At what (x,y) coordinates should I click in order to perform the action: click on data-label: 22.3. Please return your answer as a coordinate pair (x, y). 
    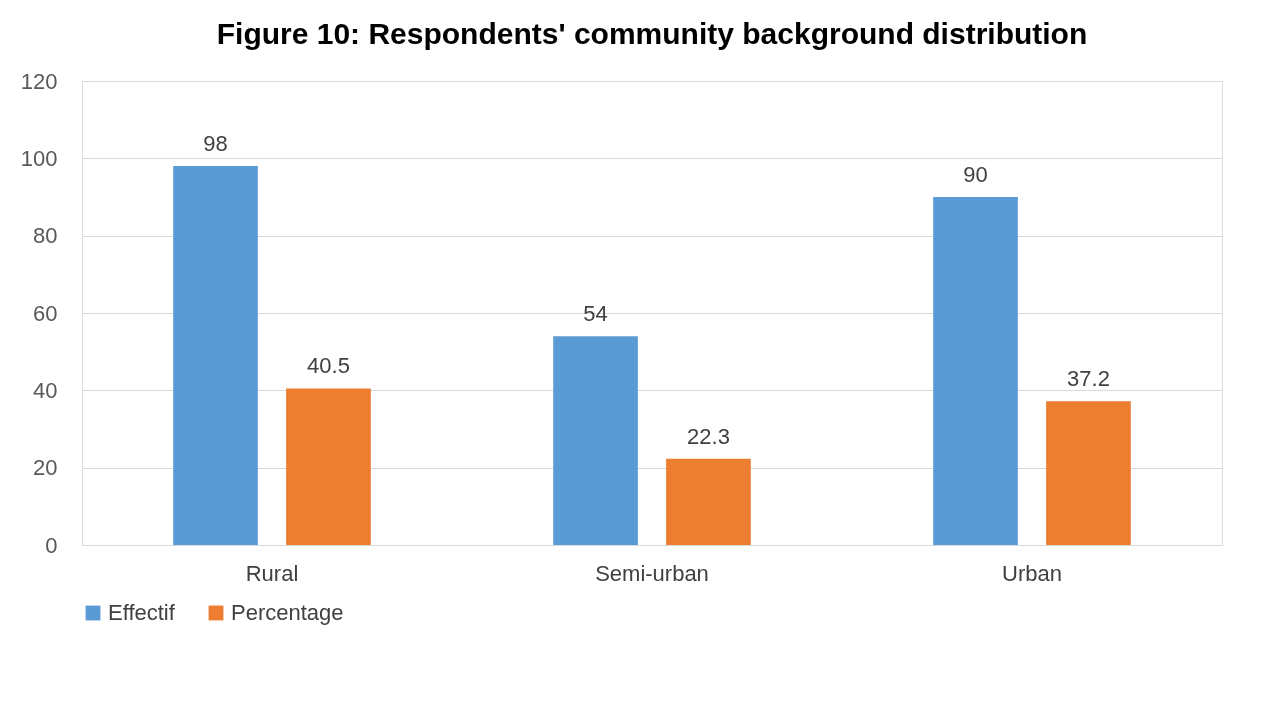
    Looking at the image, I should click on (708, 436).